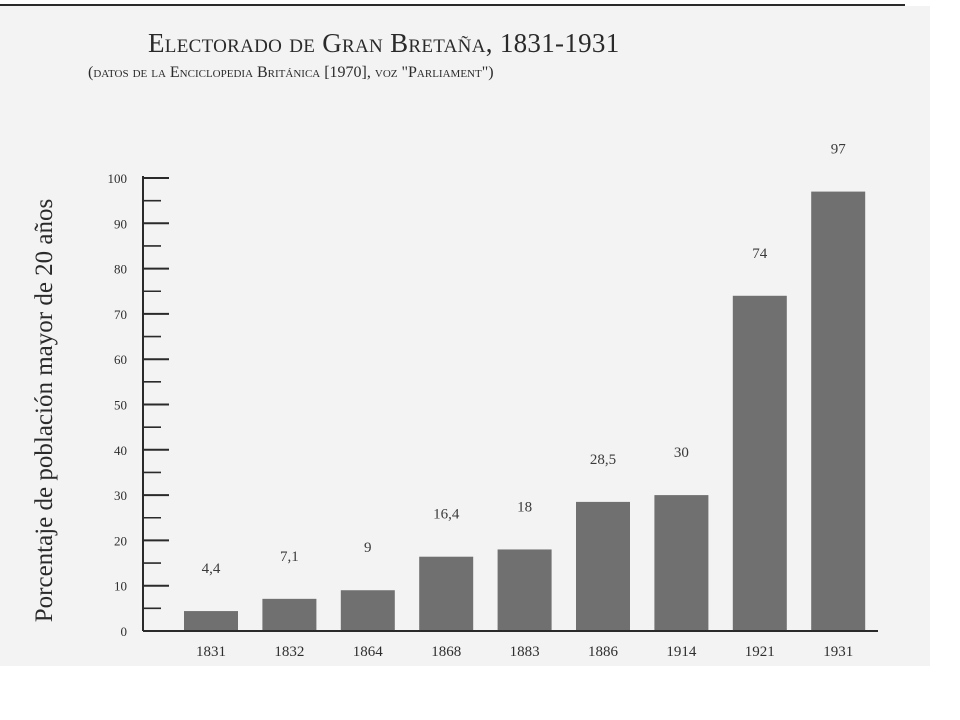  I want to click on bar-value-label: 18, so click(524, 507).